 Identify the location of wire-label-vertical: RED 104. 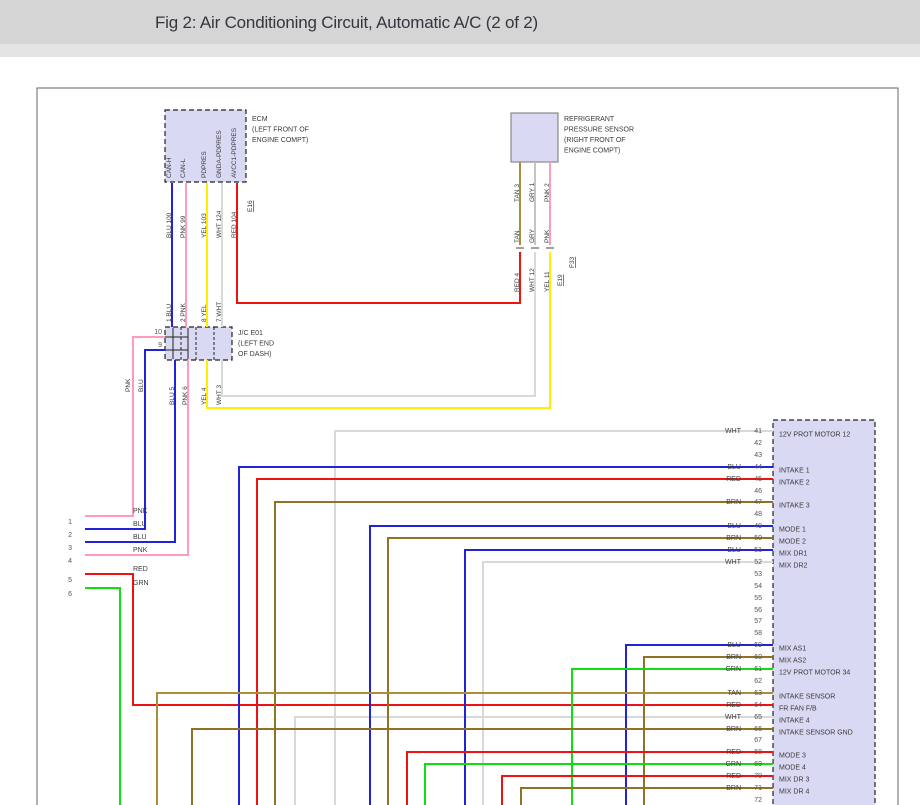
(234, 224).